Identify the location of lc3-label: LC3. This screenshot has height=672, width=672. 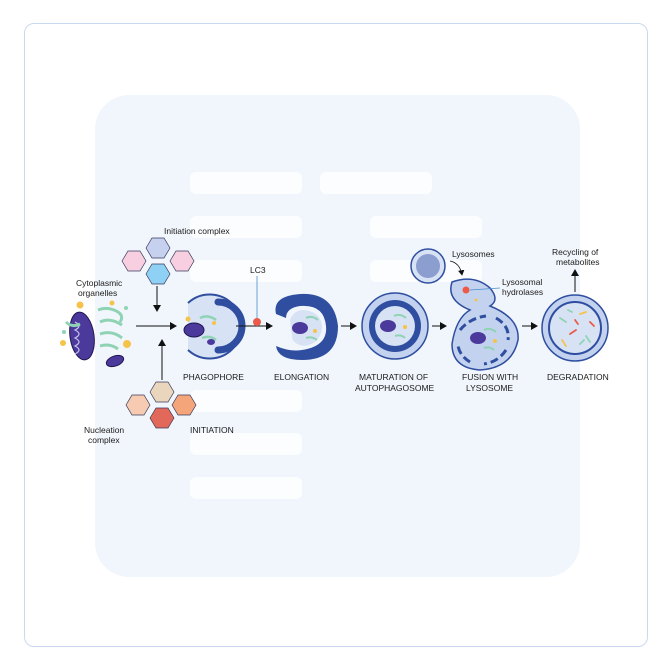
(258, 270).